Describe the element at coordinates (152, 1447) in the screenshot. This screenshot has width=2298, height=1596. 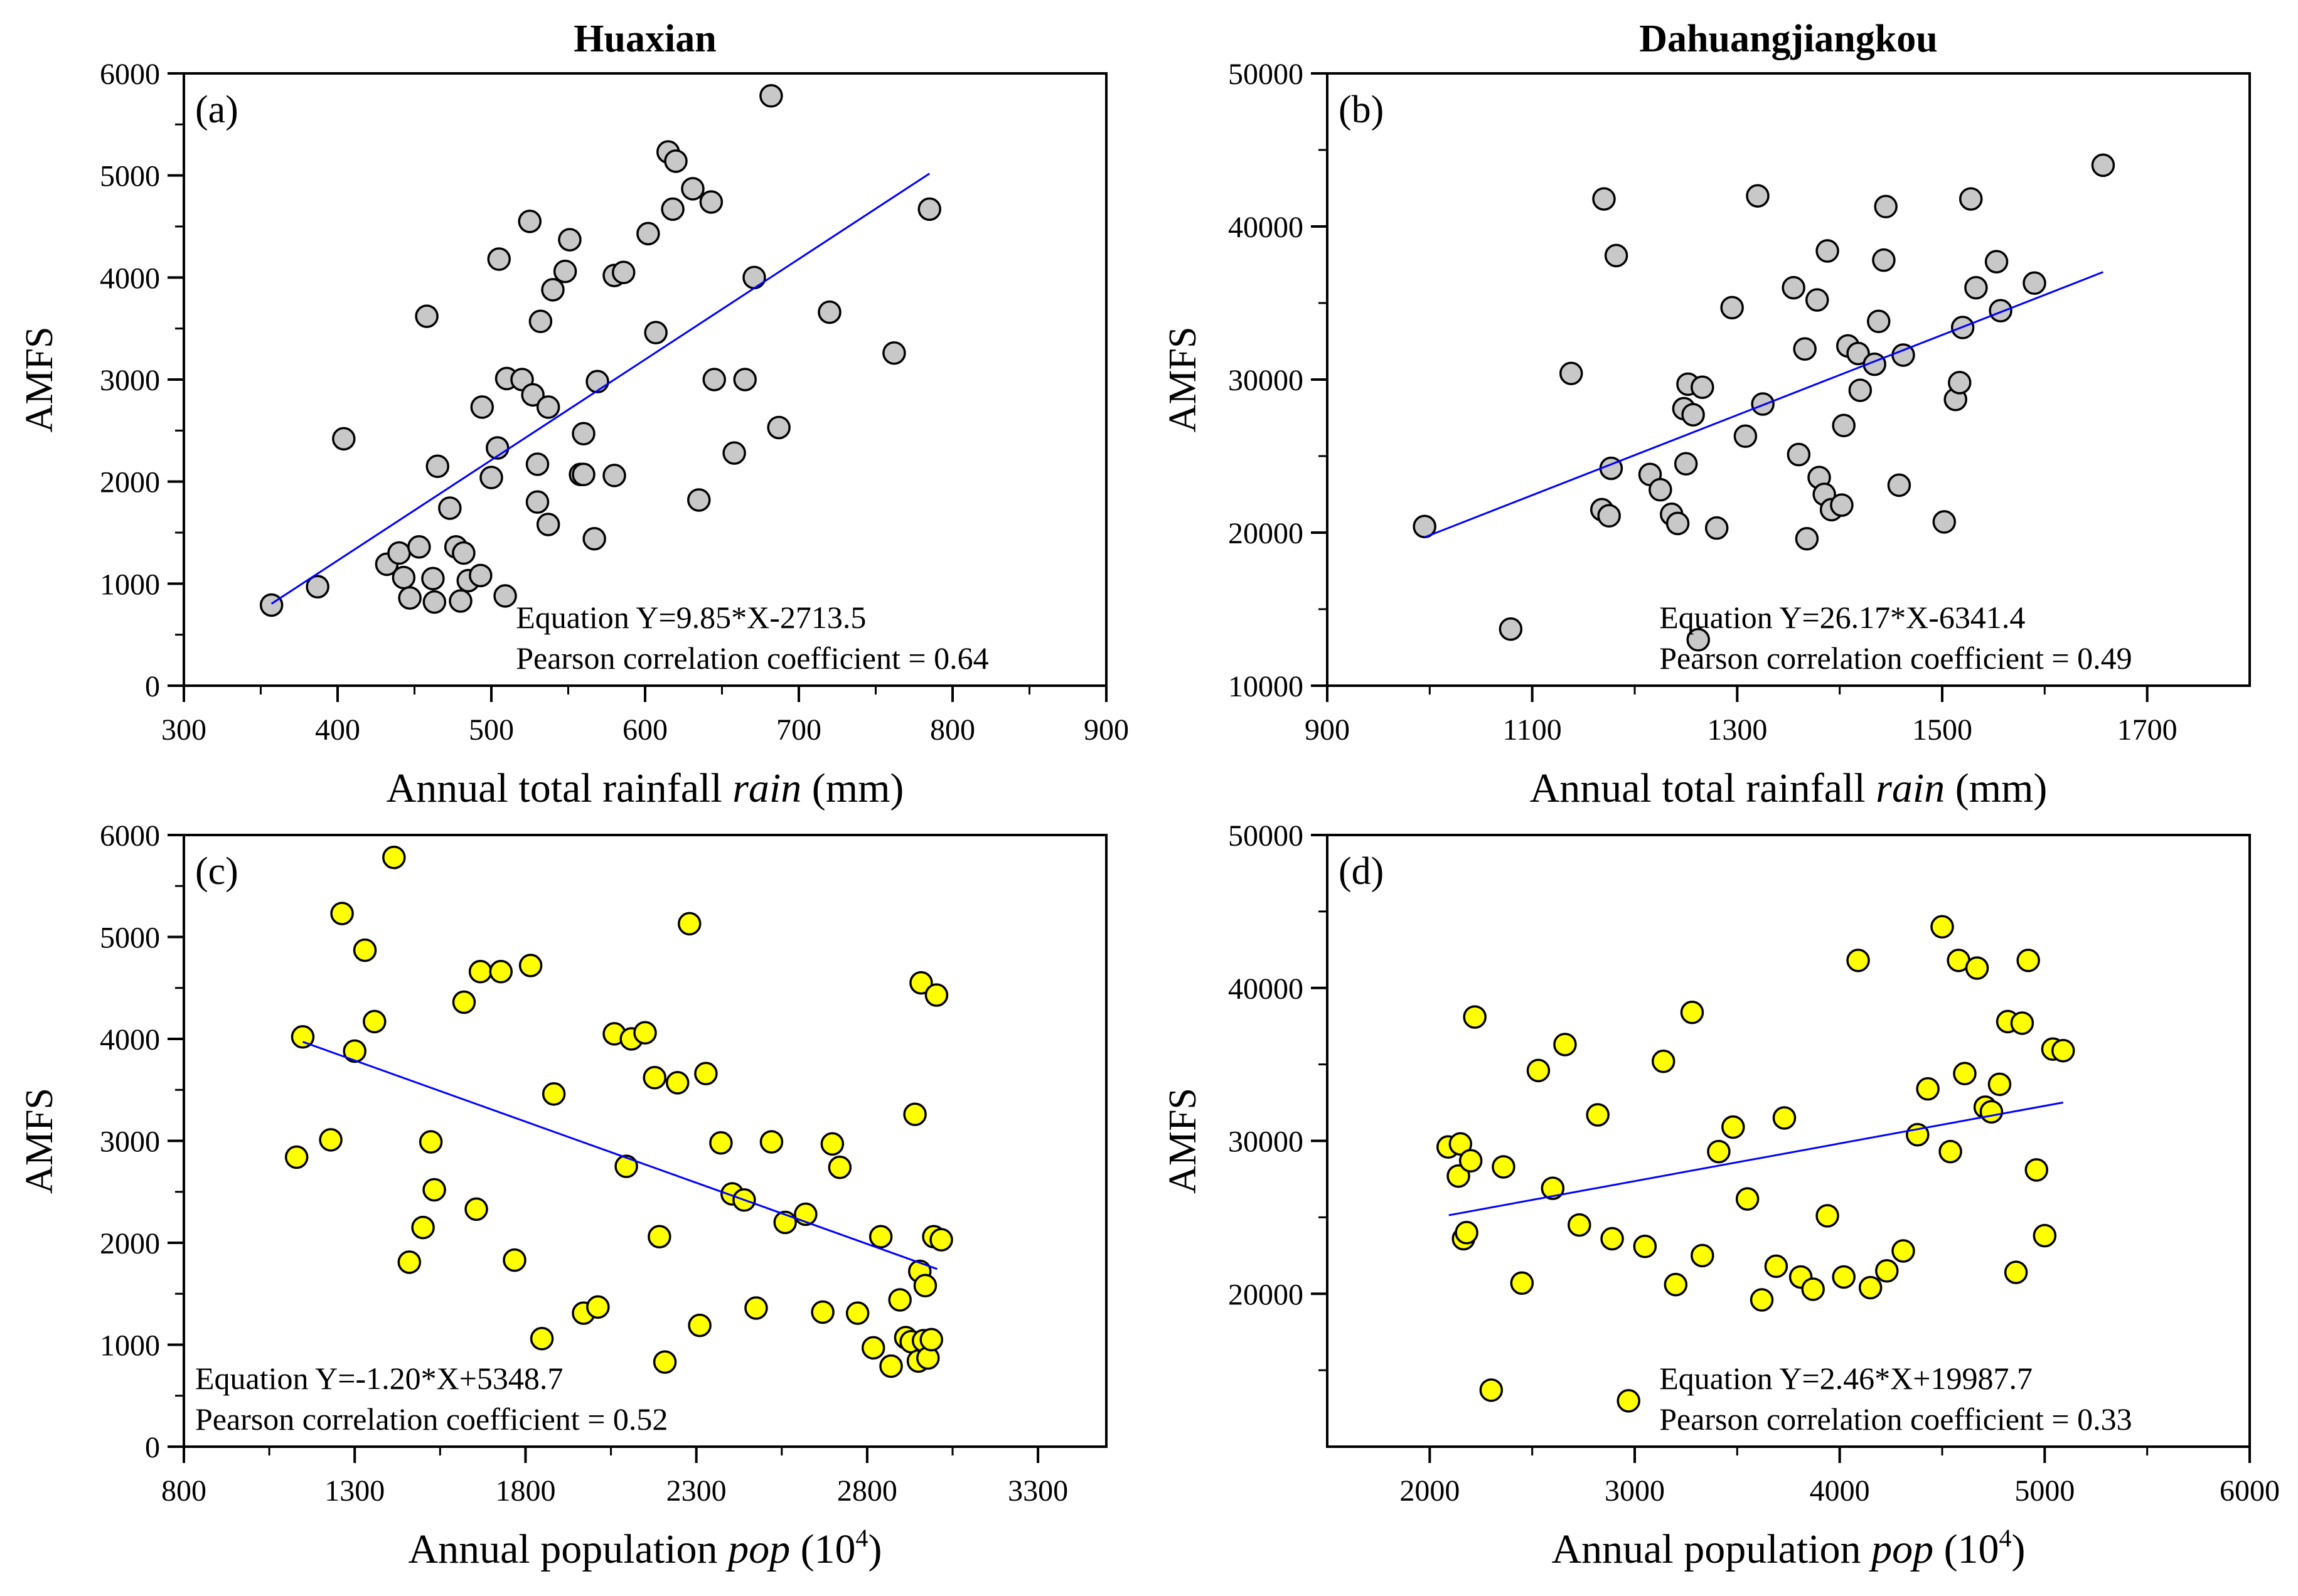
I see `panel-c-y-tick-label: 0` at that location.